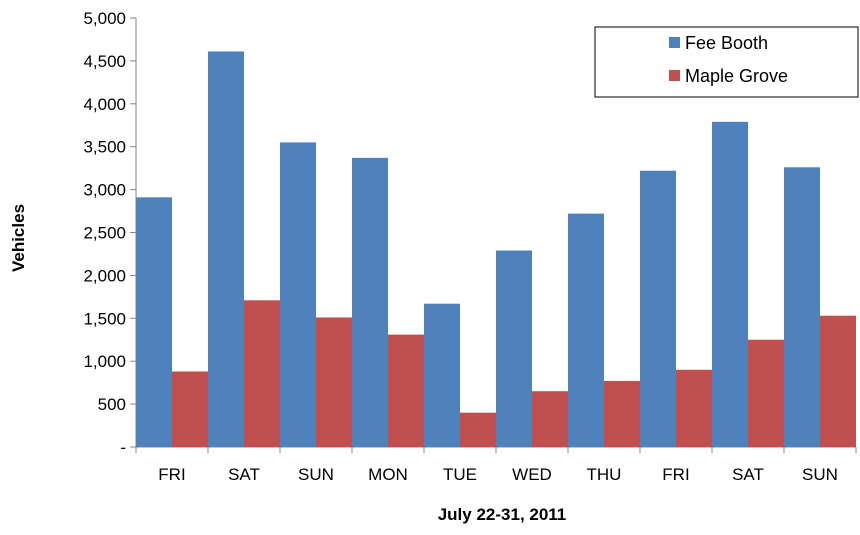  Describe the element at coordinates (496, 465) in the screenshot. I see `x-axis-ticks: FRI SAT SUN MON TUE WED THU FRI SAT SUN` at that location.